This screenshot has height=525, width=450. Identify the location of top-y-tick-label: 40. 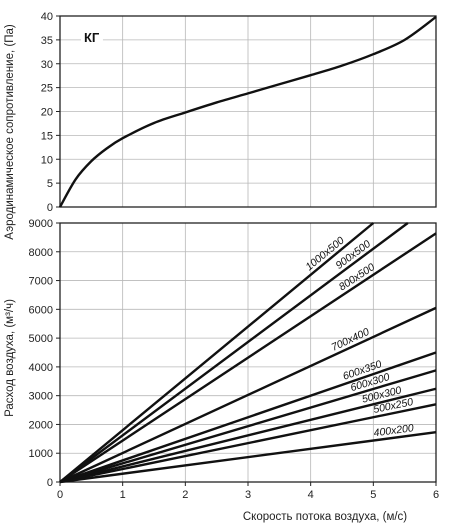
(47, 17).